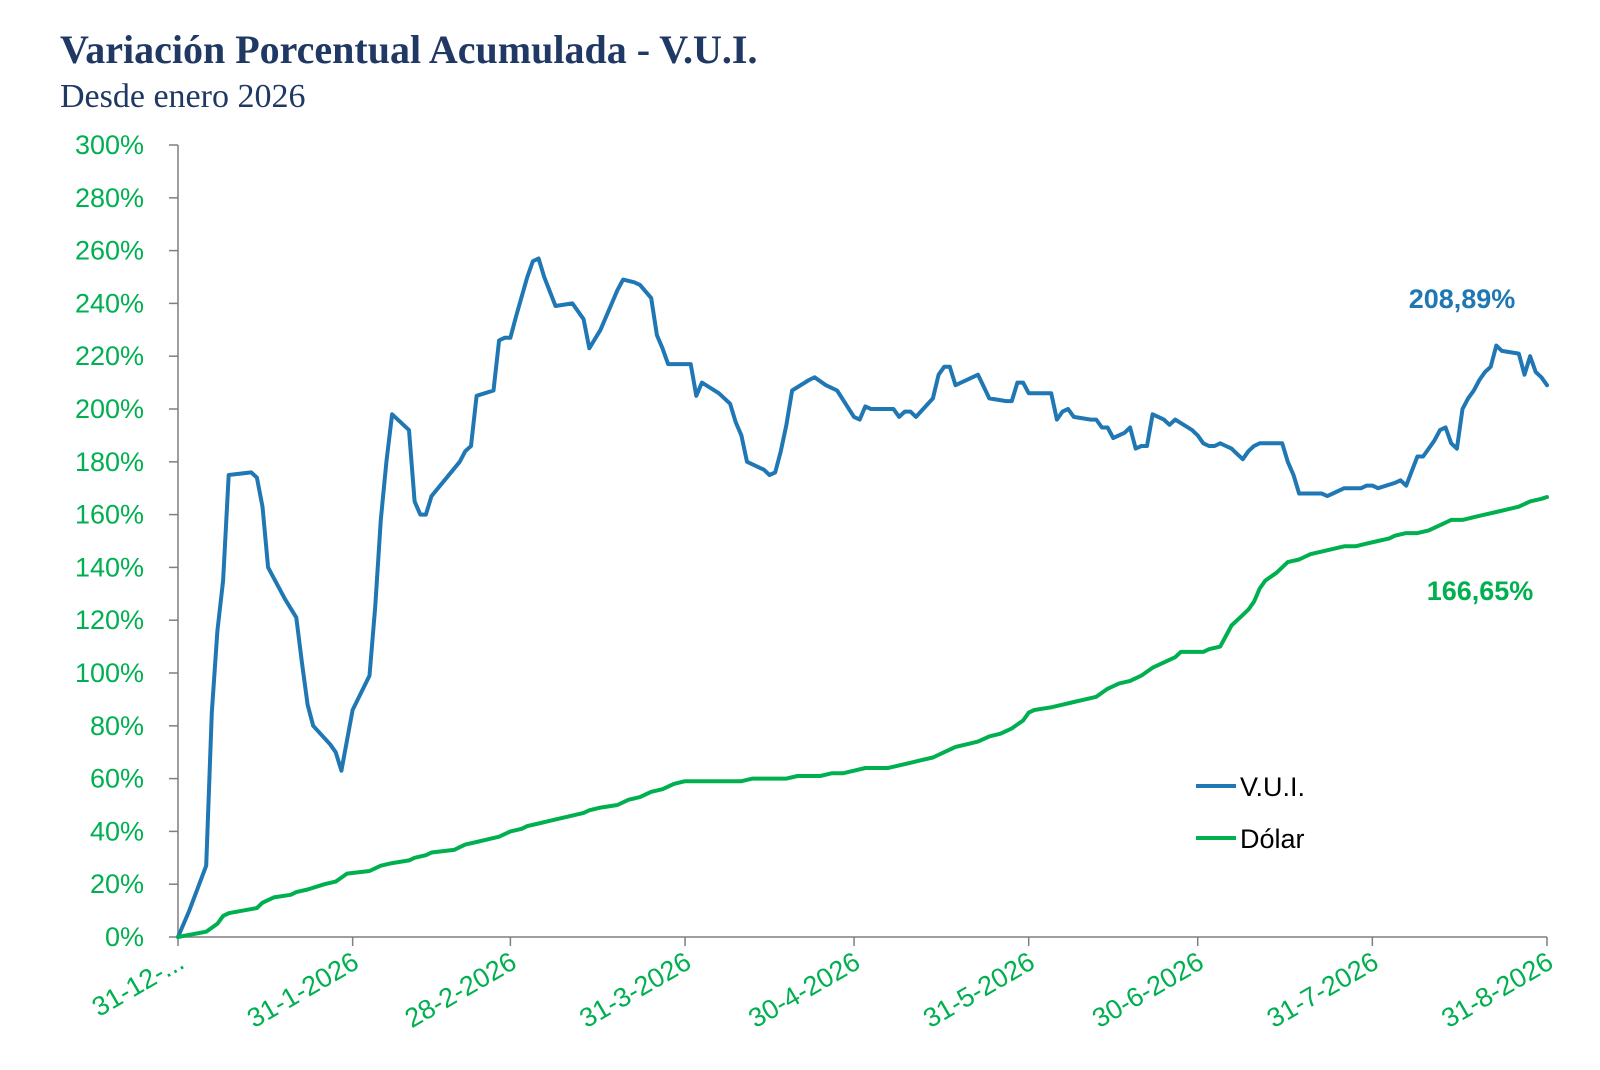 This screenshot has height=1070, width=1600. What do you see at coordinates (635, 990) in the screenshot?
I see `x-tick-label: 31-3-2026` at bounding box center [635, 990].